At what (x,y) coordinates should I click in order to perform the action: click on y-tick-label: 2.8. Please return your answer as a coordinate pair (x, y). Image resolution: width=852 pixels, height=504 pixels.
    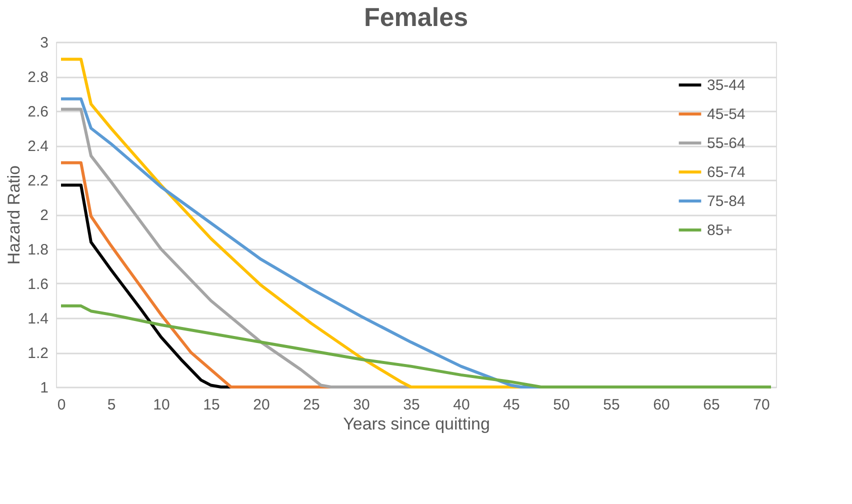
    Looking at the image, I should click on (38, 77).